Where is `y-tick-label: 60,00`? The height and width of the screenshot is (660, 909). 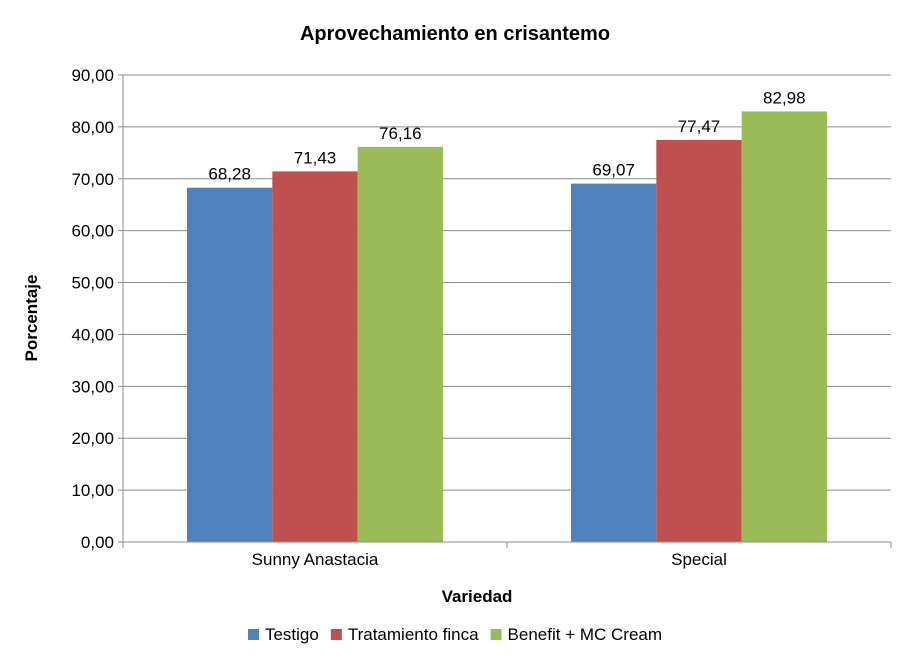 y-tick-label: 60,00 is located at coordinates (92, 231).